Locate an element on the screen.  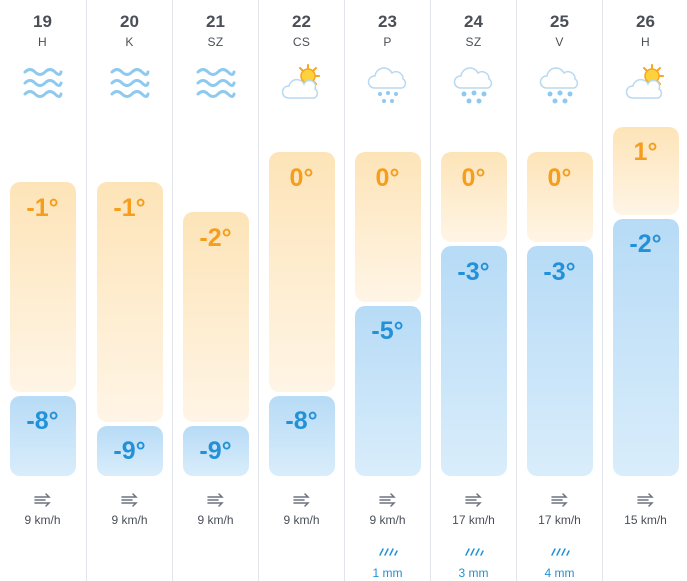
day-column-21: 21 SZ -2° -9° 9 km/h is located at coordinates (215, 290).